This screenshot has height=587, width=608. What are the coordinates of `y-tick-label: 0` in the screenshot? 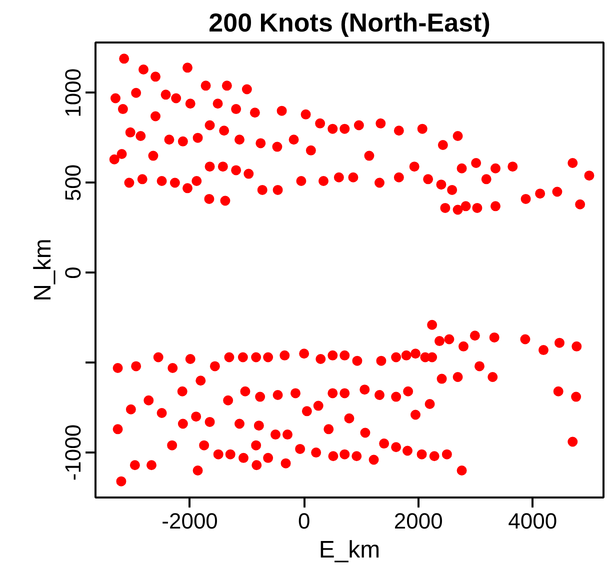 It's located at (73, 272).